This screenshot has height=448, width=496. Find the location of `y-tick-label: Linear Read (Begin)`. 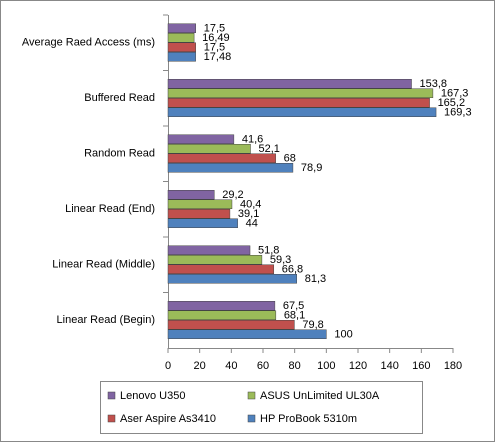

y-tick-label: Linear Read (Begin) is located at coordinates (106, 320).